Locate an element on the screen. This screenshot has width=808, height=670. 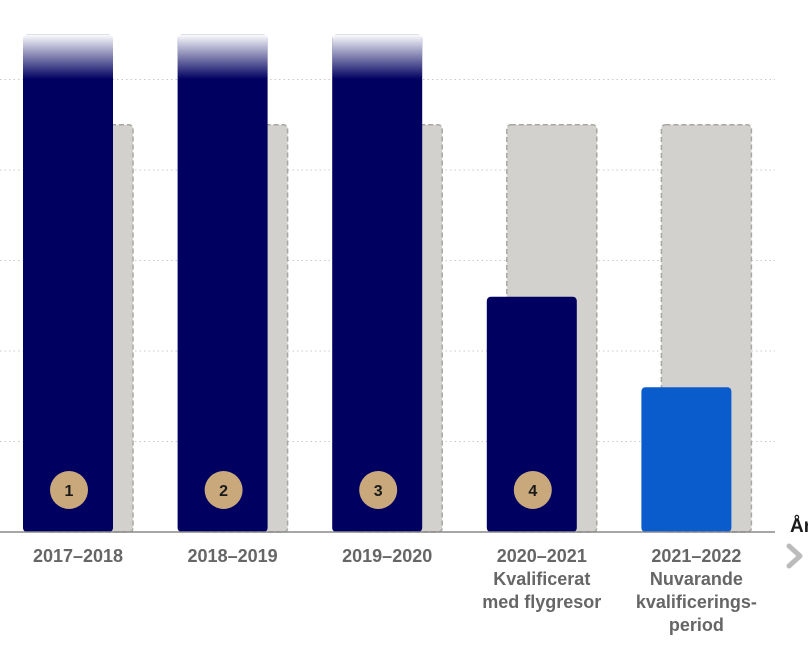
category-label: 2019–2020 is located at coordinates (387, 556).